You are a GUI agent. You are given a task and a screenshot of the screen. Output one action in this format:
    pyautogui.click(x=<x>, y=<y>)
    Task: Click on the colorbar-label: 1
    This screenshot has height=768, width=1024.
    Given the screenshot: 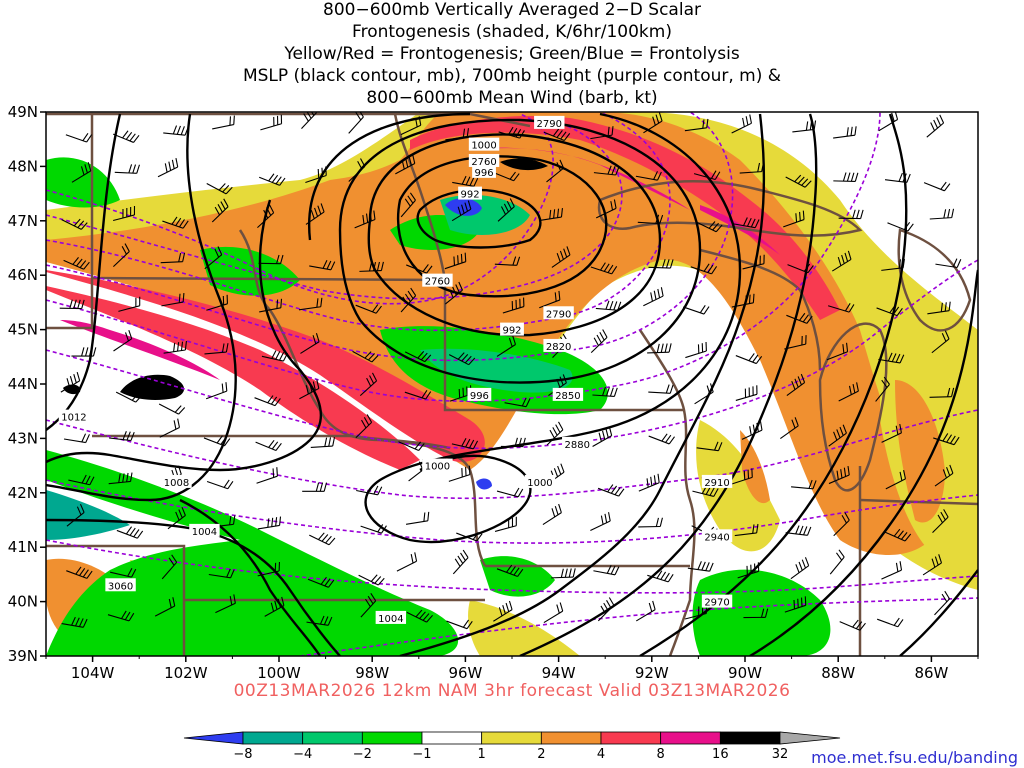 What is the action you would take?
    pyautogui.click(x=482, y=754)
    